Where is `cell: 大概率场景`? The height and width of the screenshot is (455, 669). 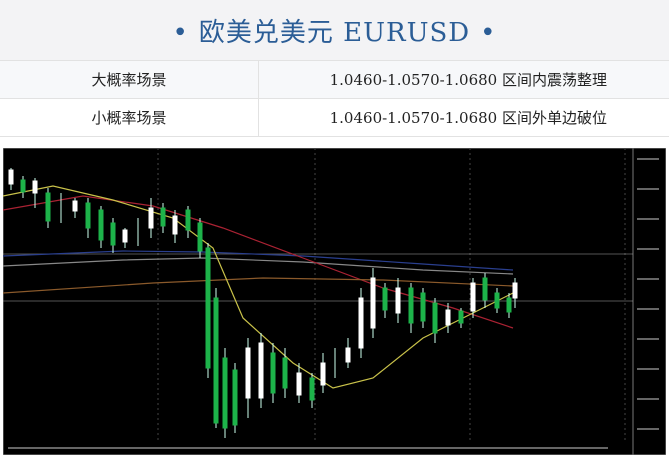 cell: 大概率场景 is located at coordinates (129, 79).